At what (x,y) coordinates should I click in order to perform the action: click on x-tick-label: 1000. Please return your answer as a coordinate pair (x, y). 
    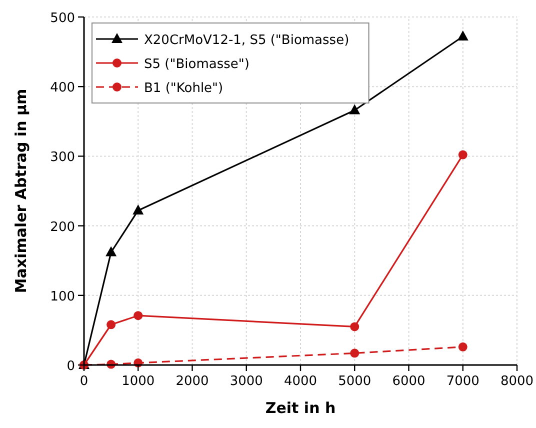
    Looking at the image, I should click on (138, 381).